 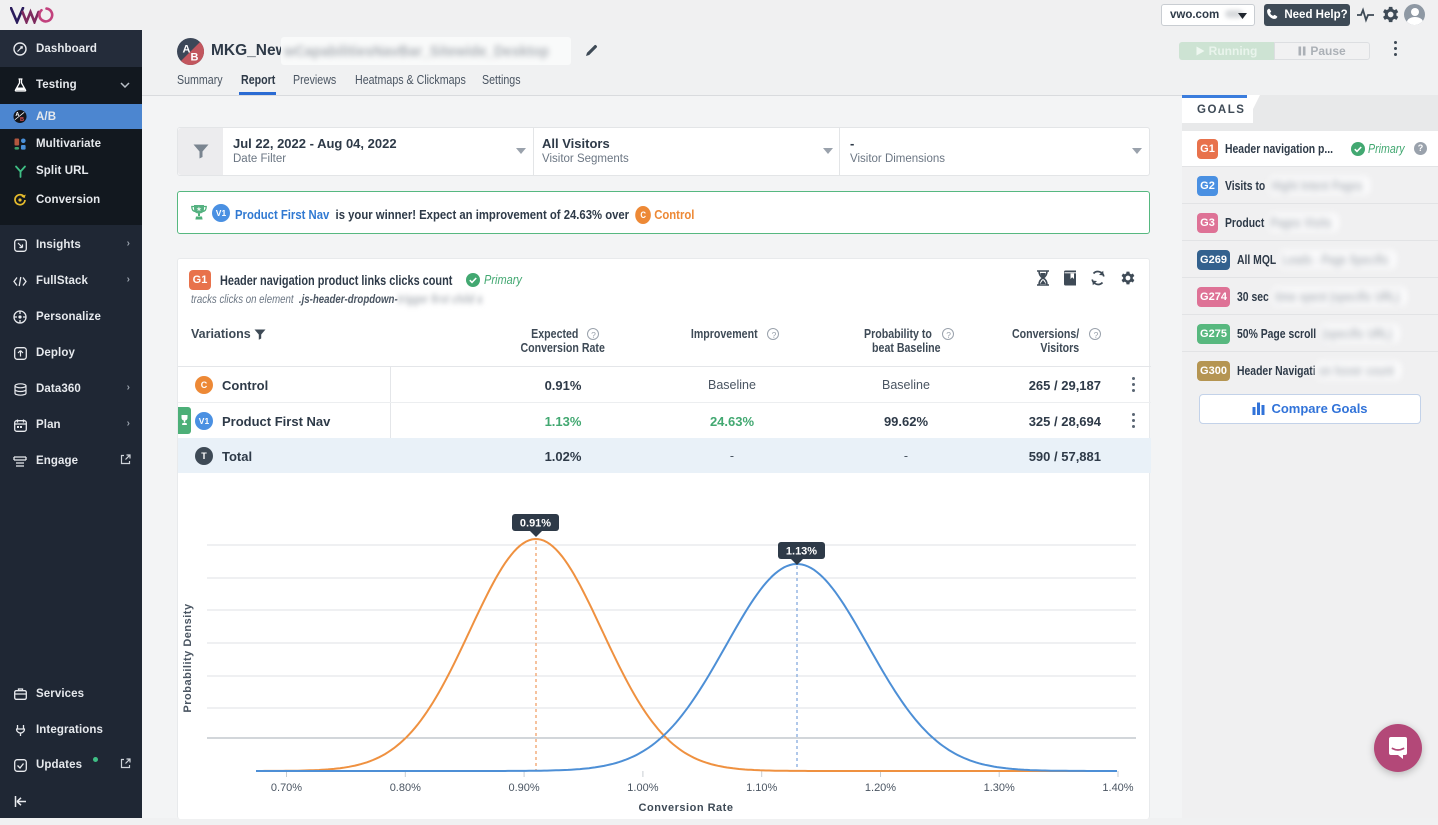 What do you see at coordinates (801, 552) in the screenshot?
I see `svg-text: 1.13%` at bounding box center [801, 552].